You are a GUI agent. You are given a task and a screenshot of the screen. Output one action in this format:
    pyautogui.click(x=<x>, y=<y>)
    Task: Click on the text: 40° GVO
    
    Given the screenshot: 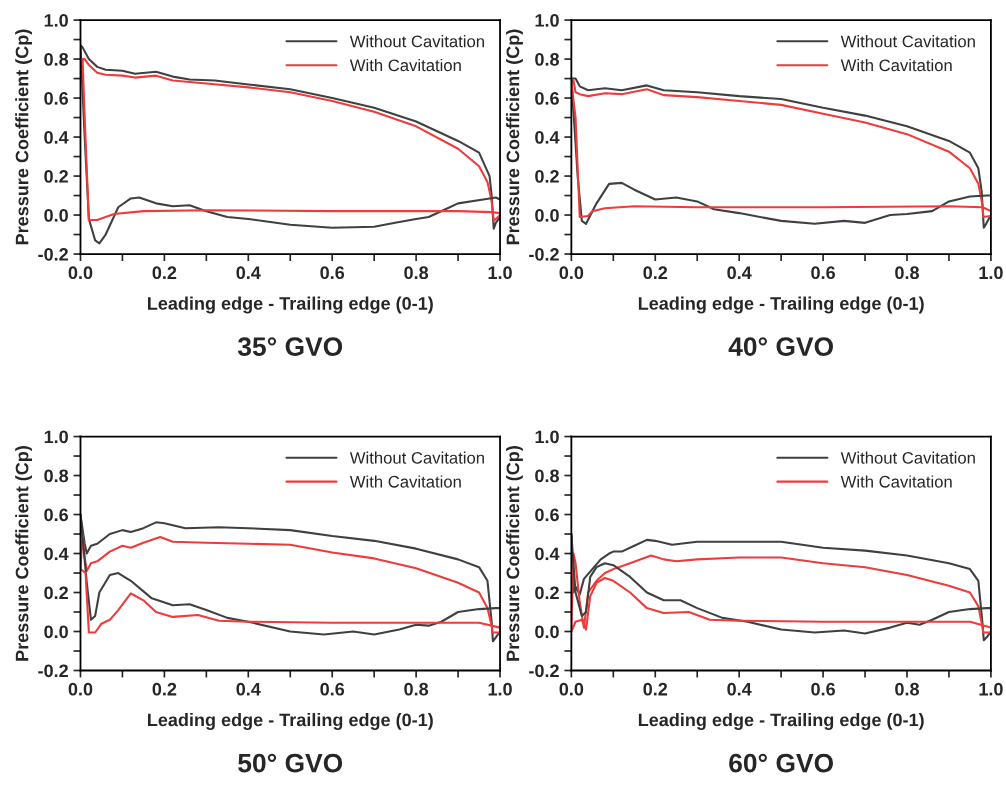 What is the action you would take?
    pyautogui.click(x=780, y=346)
    